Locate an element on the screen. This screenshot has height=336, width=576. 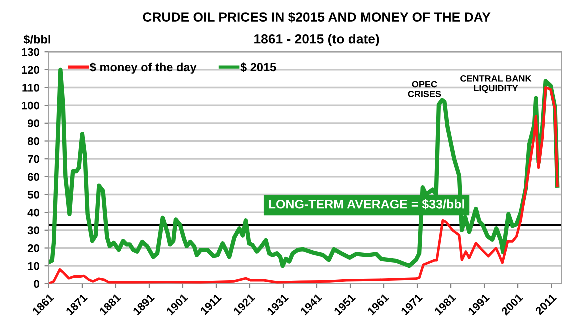
y-tick-label: 70 is located at coordinates (34, 159).